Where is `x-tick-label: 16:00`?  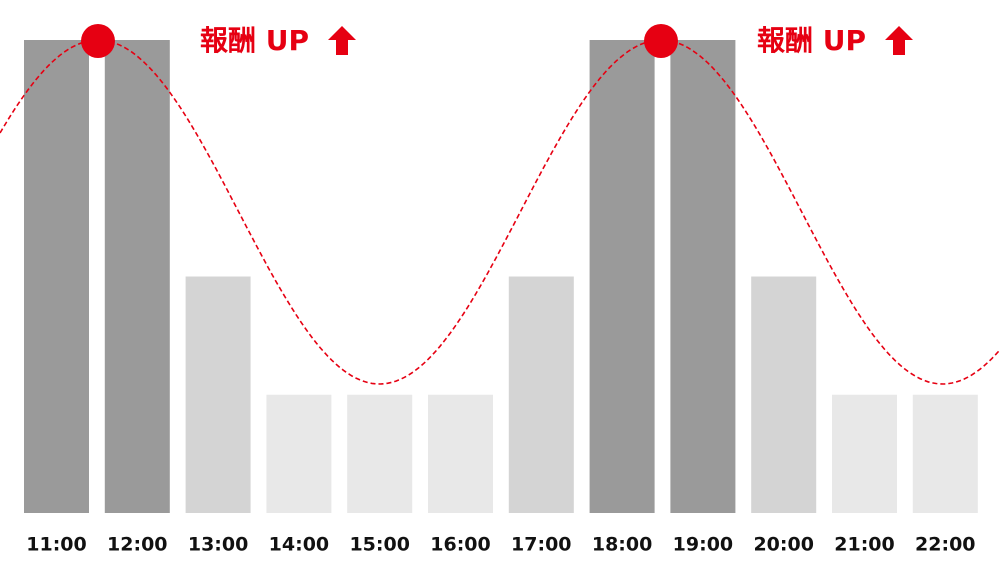 x-tick-label: 16:00 is located at coordinates (460, 545).